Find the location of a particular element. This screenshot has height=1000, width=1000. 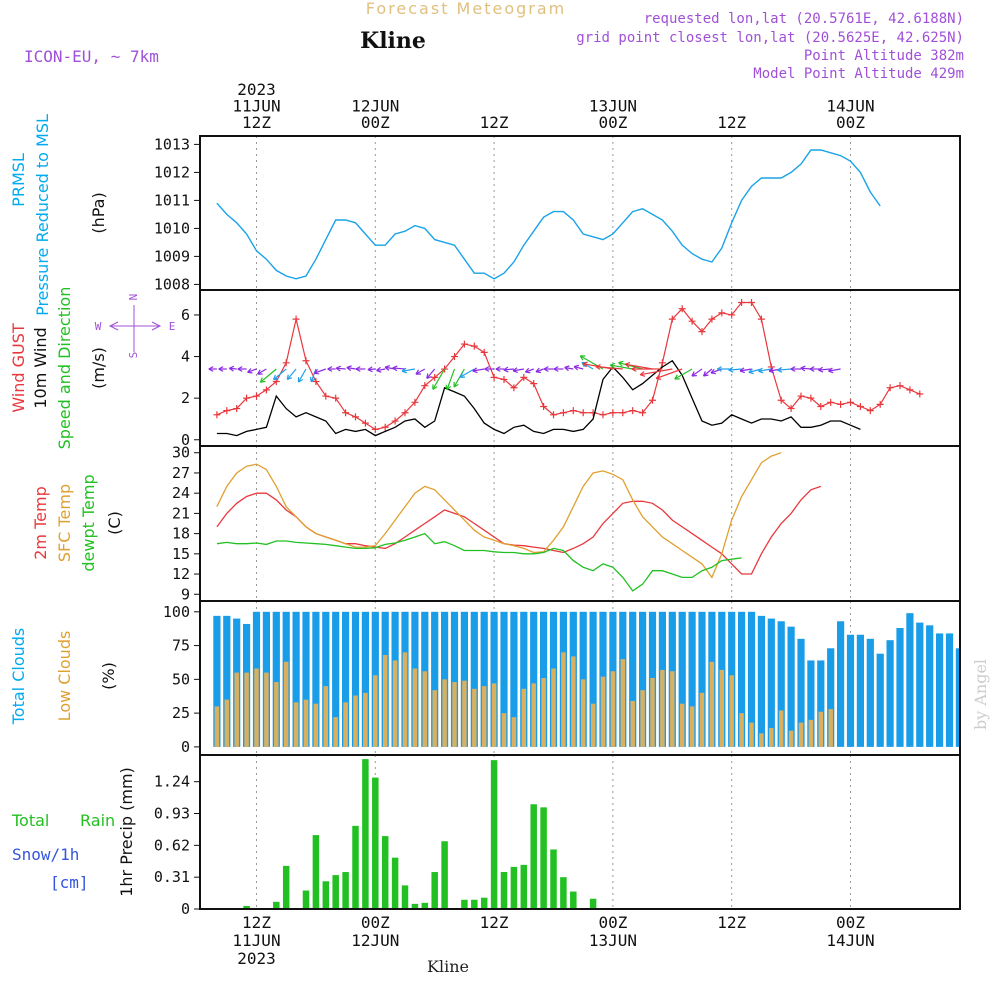

y-tick-label: 75 is located at coordinates (181, 646).